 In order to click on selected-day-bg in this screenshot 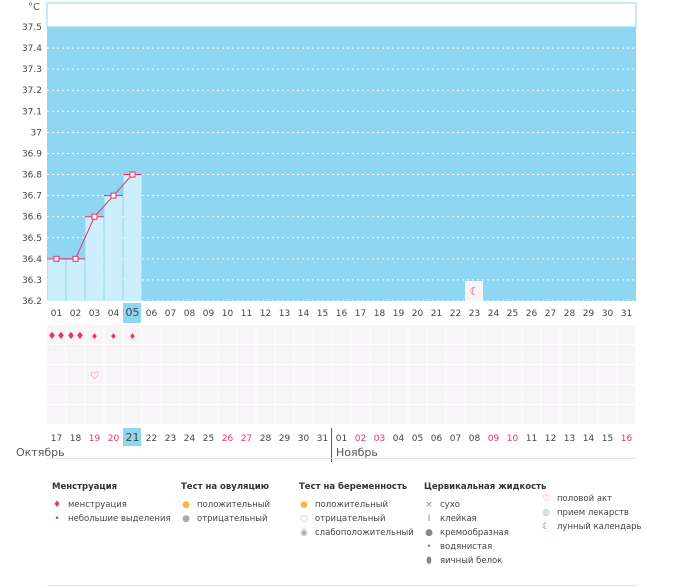, I will do `click(132, 313)`.